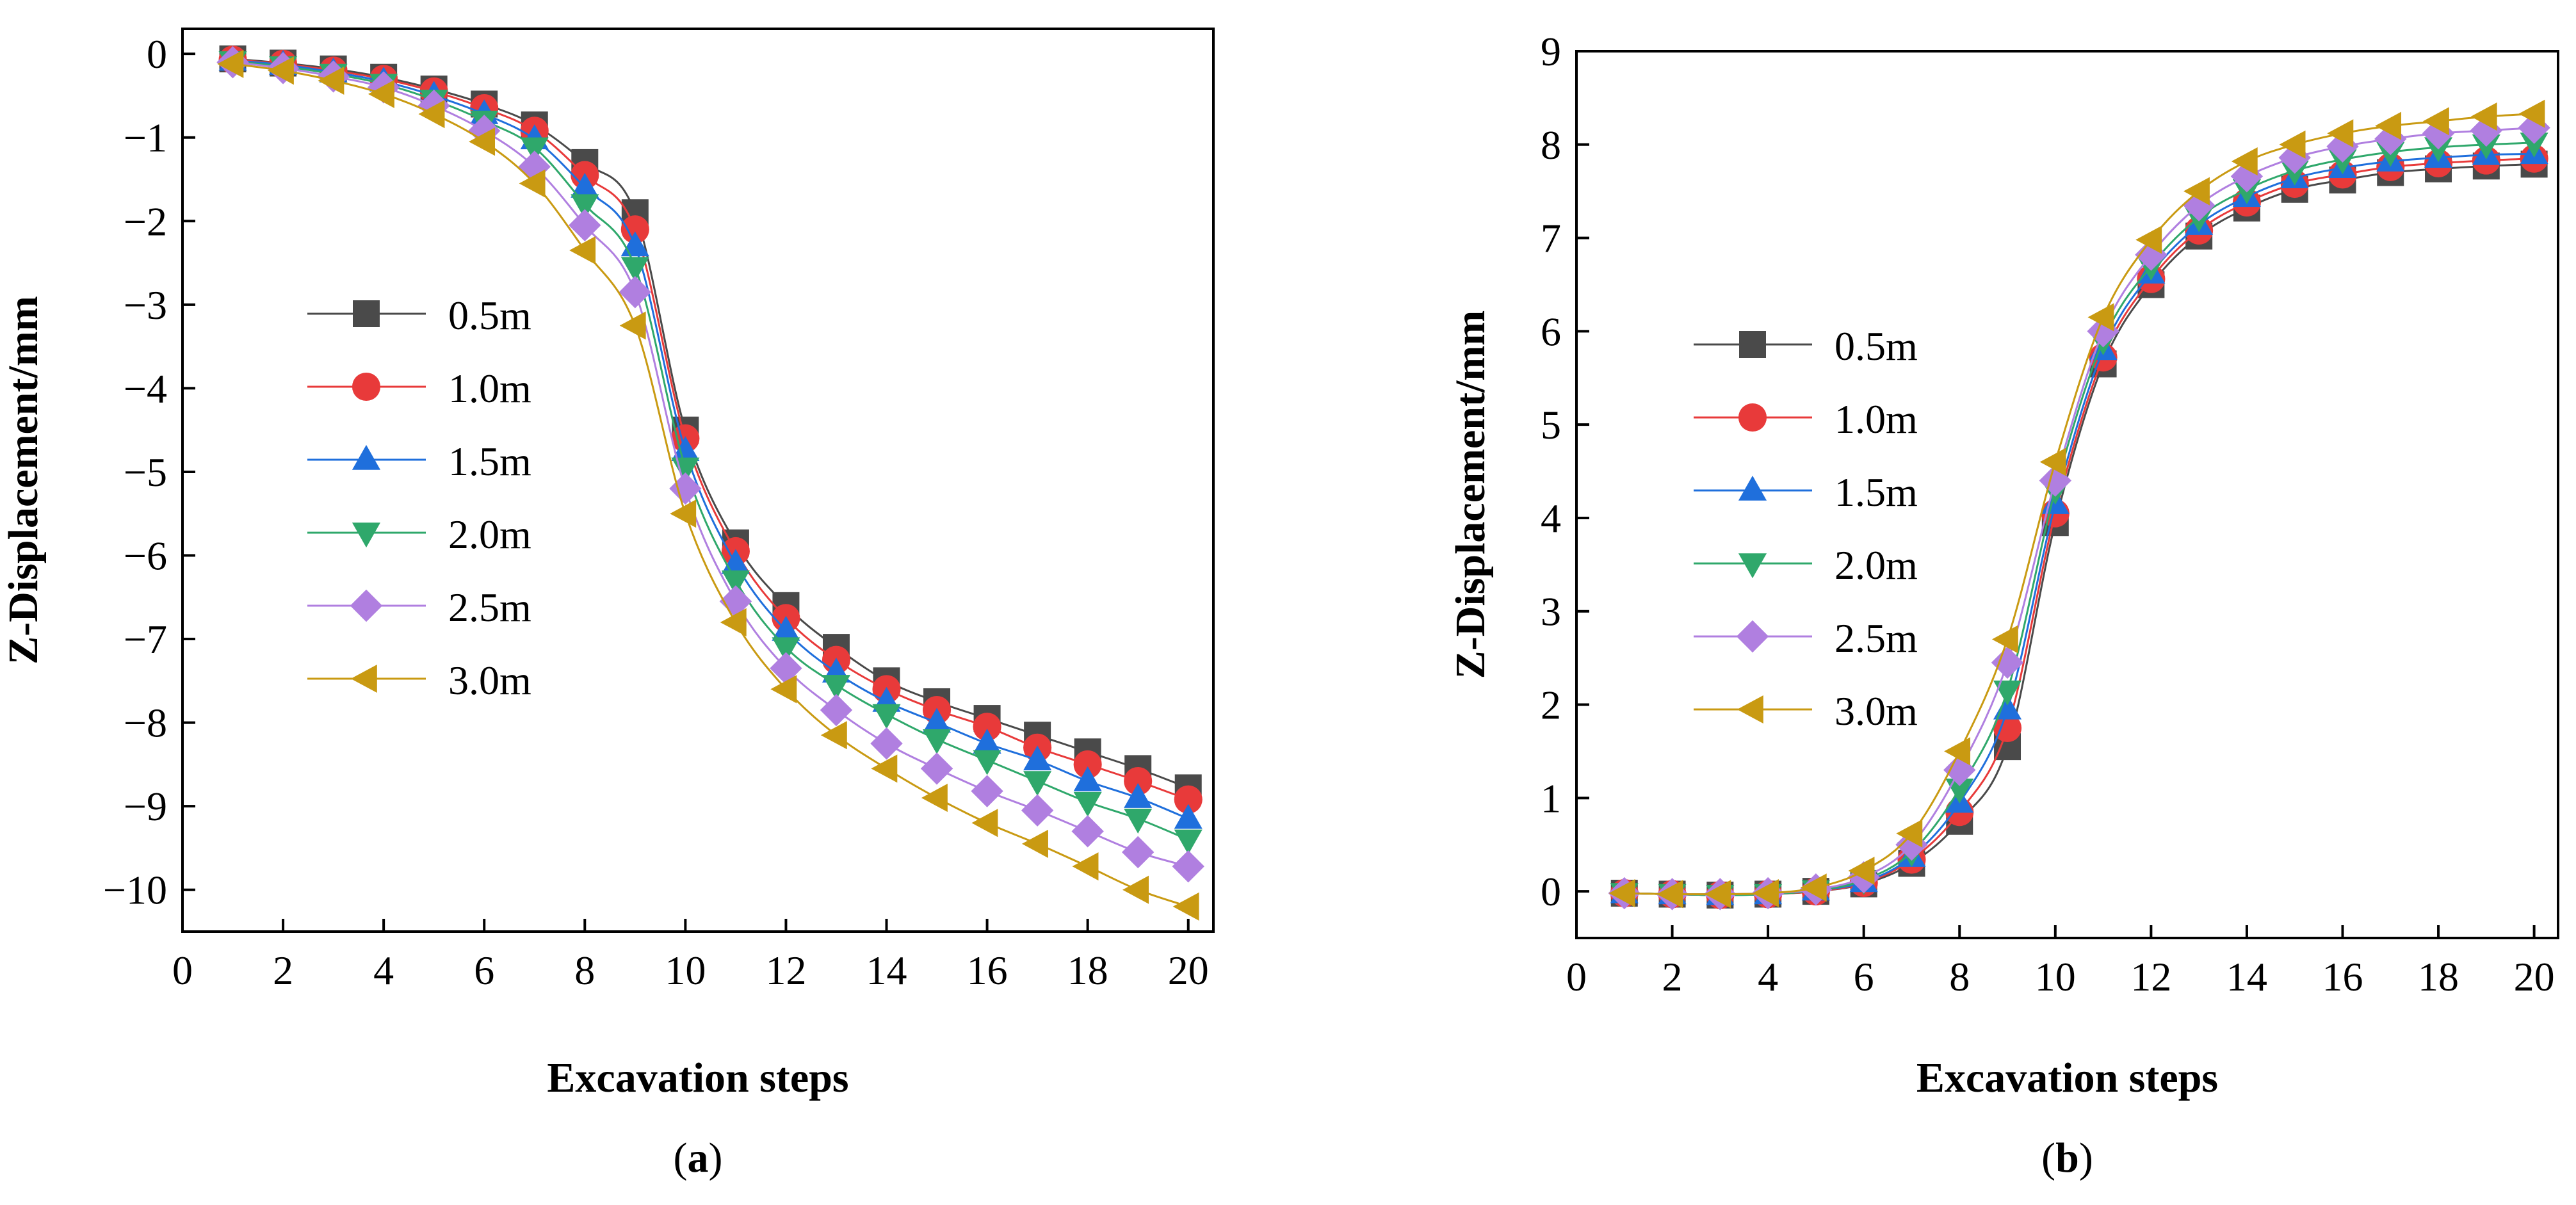  What do you see at coordinates (1551, 331) in the screenshot?
I see `y-tick-label: 6` at bounding box center [1551, 331].